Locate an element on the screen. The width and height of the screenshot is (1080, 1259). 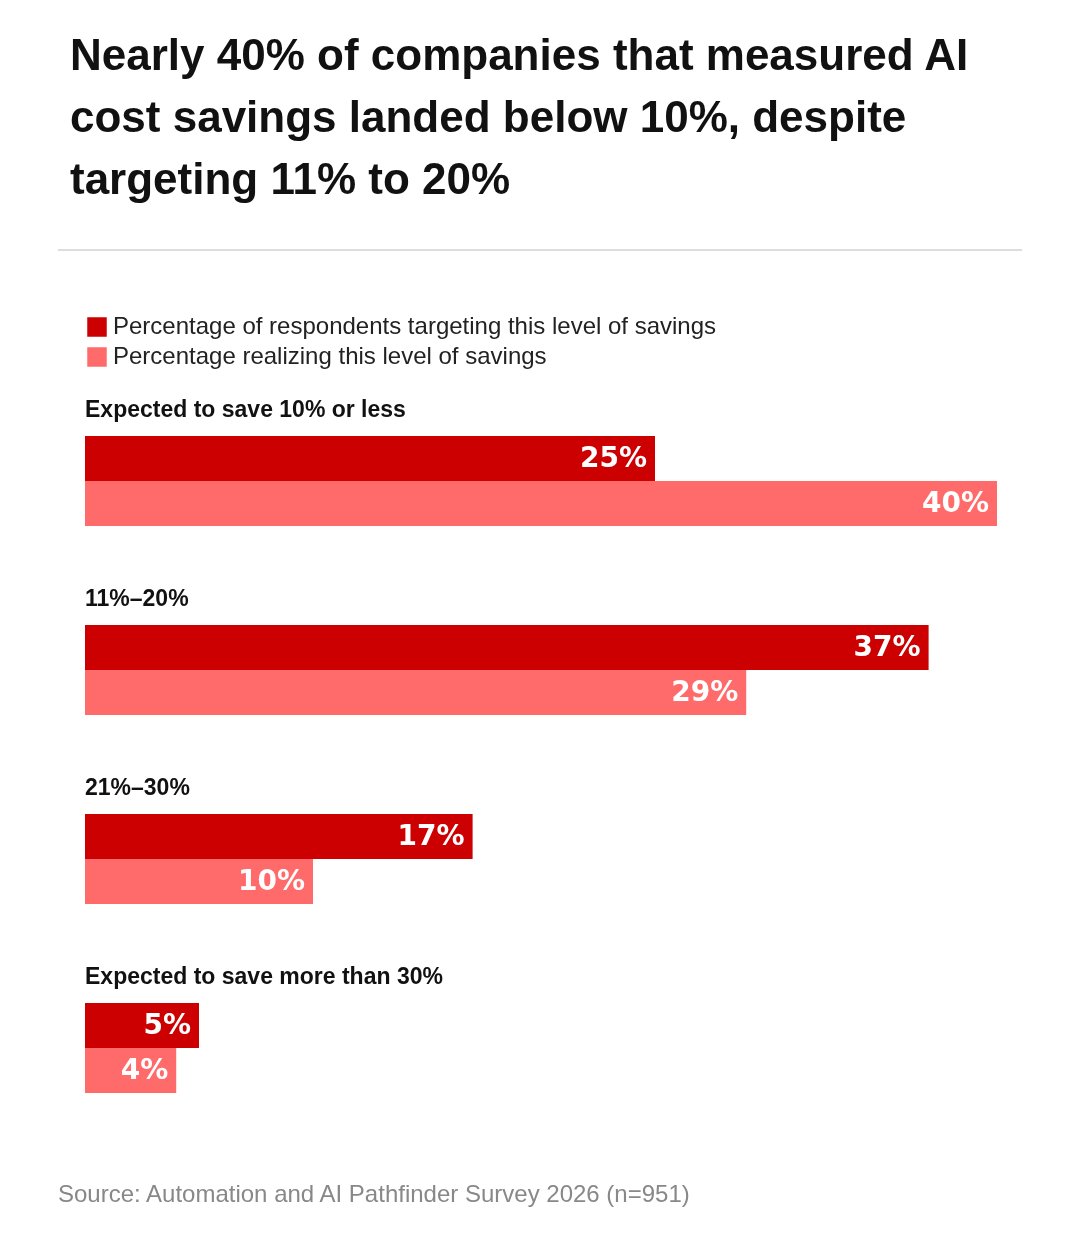
y-tick-label: 11%–20% is located at coordinates (137, 598).